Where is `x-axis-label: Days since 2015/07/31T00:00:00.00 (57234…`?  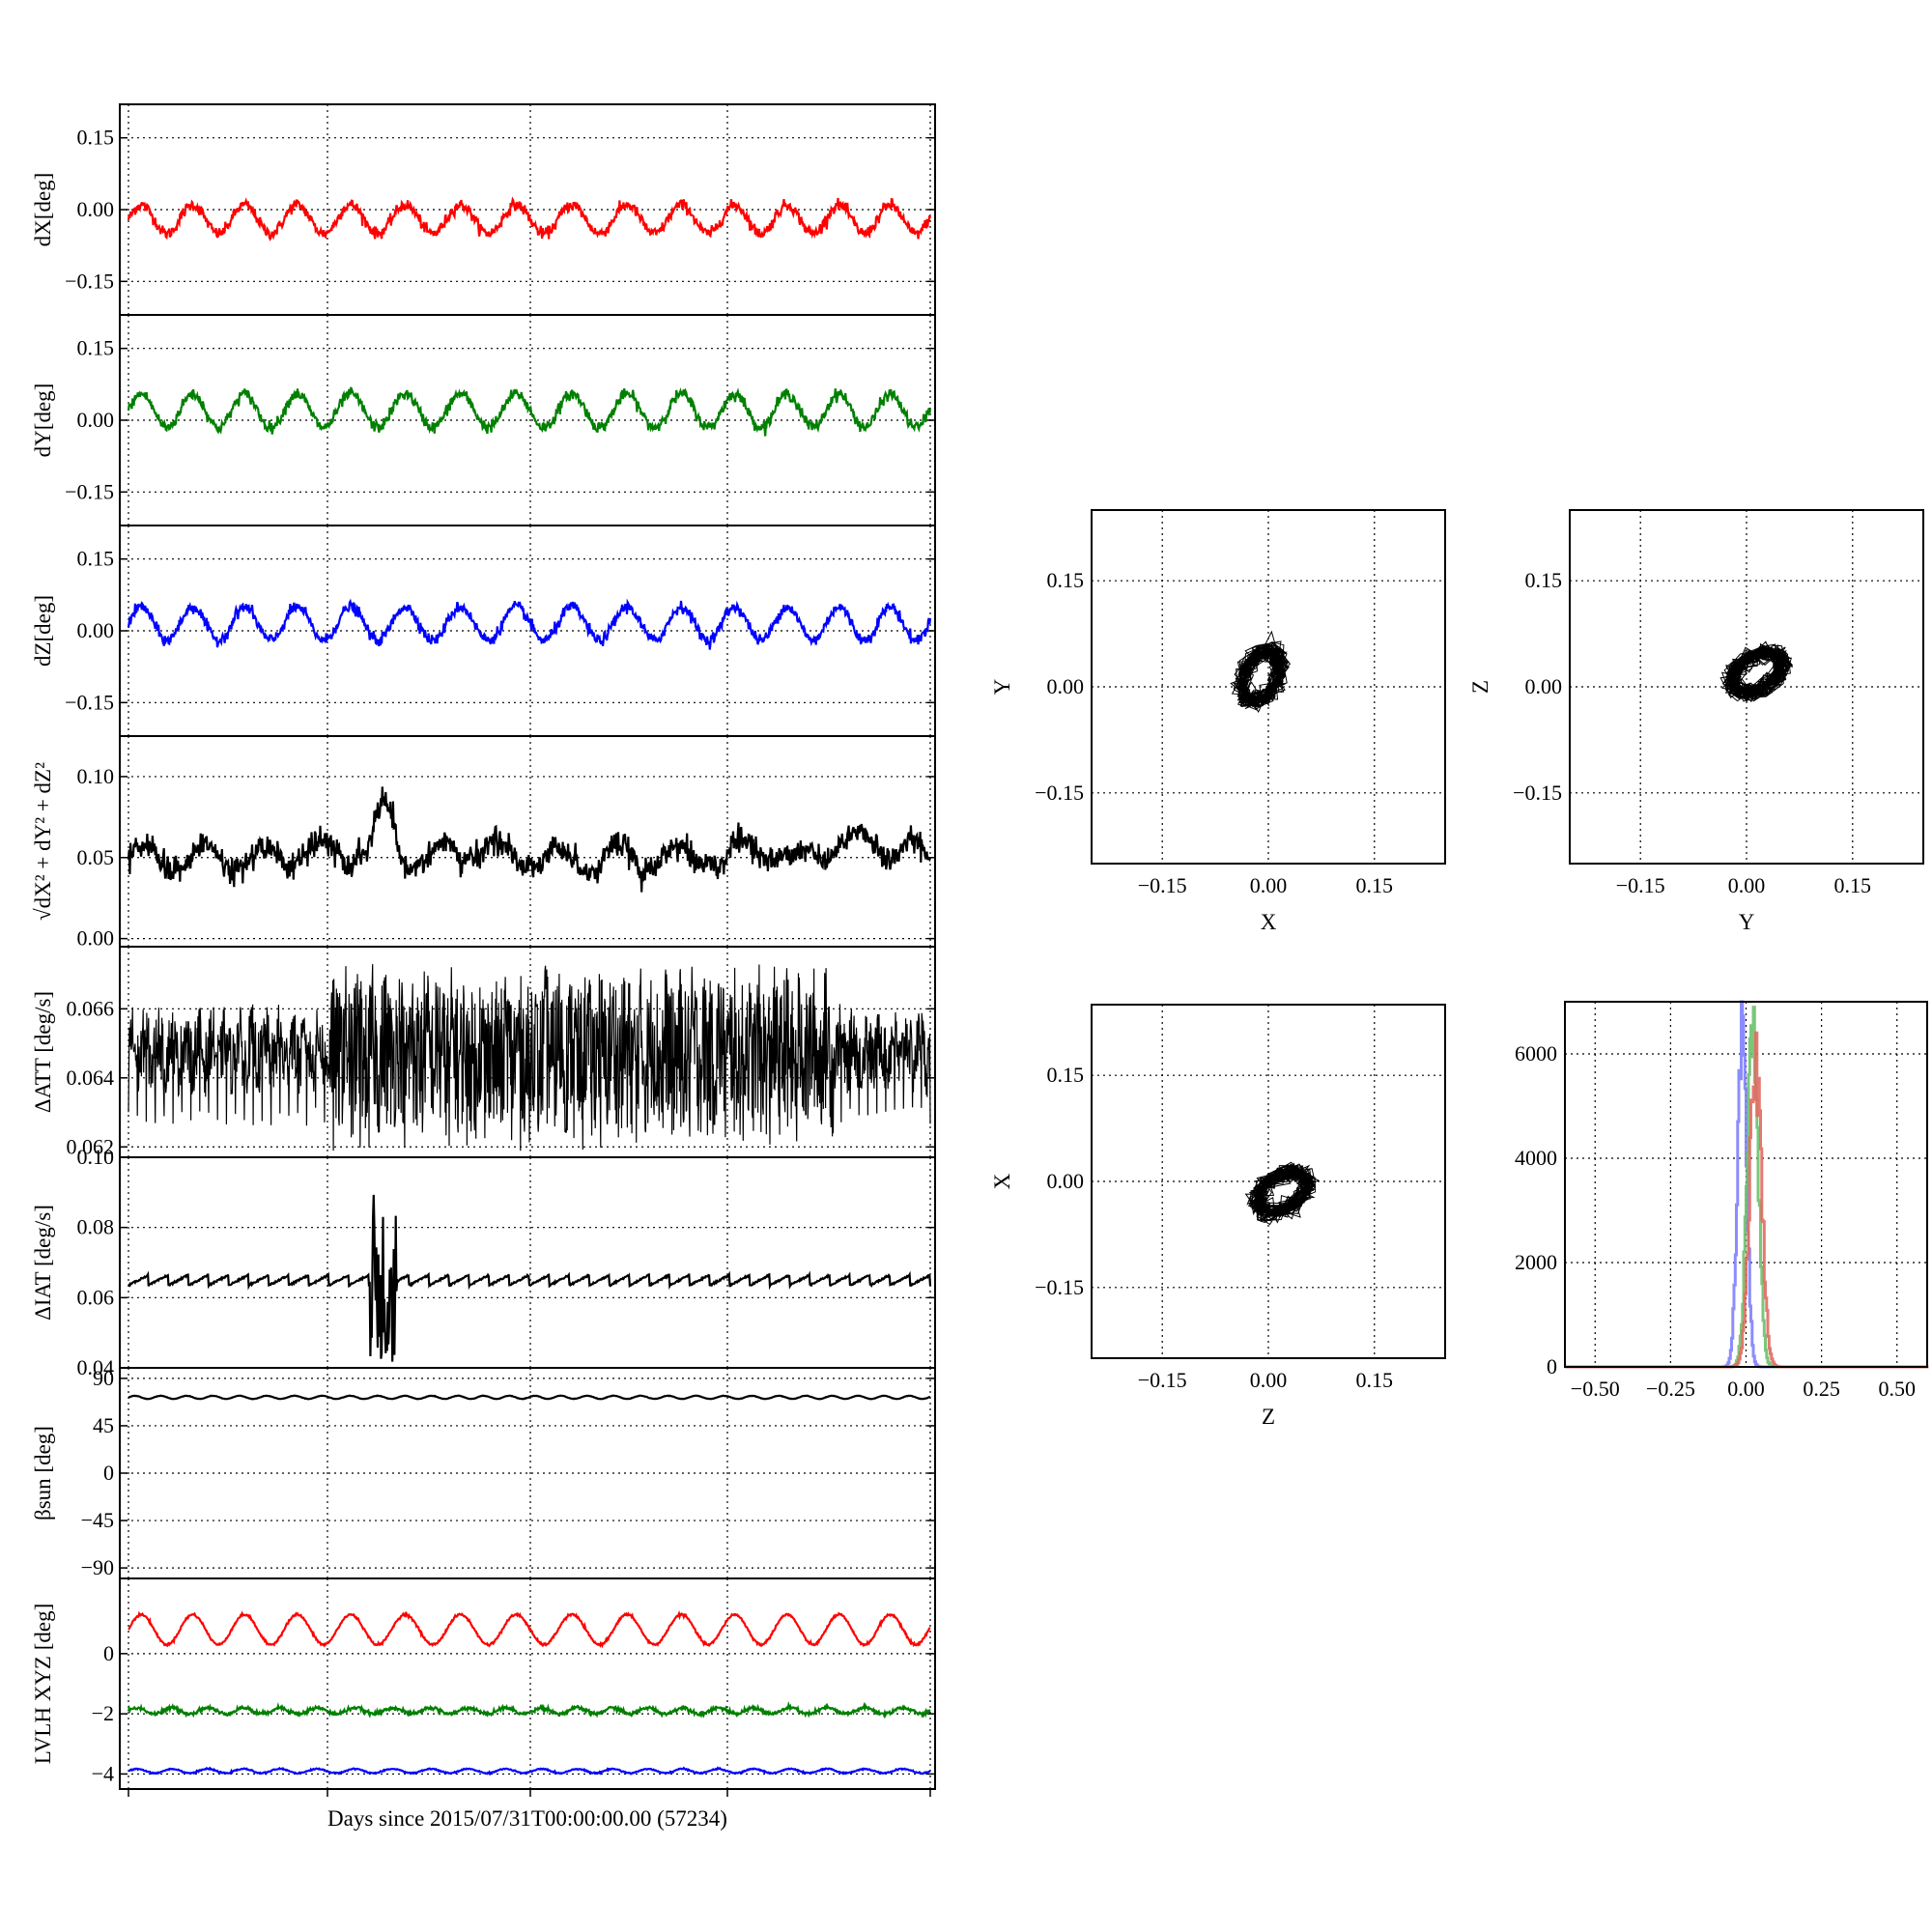 x-axis-label: Days since 2015/07/31T00:00:00.00 (57234… is located at coordinates (527, 1818).